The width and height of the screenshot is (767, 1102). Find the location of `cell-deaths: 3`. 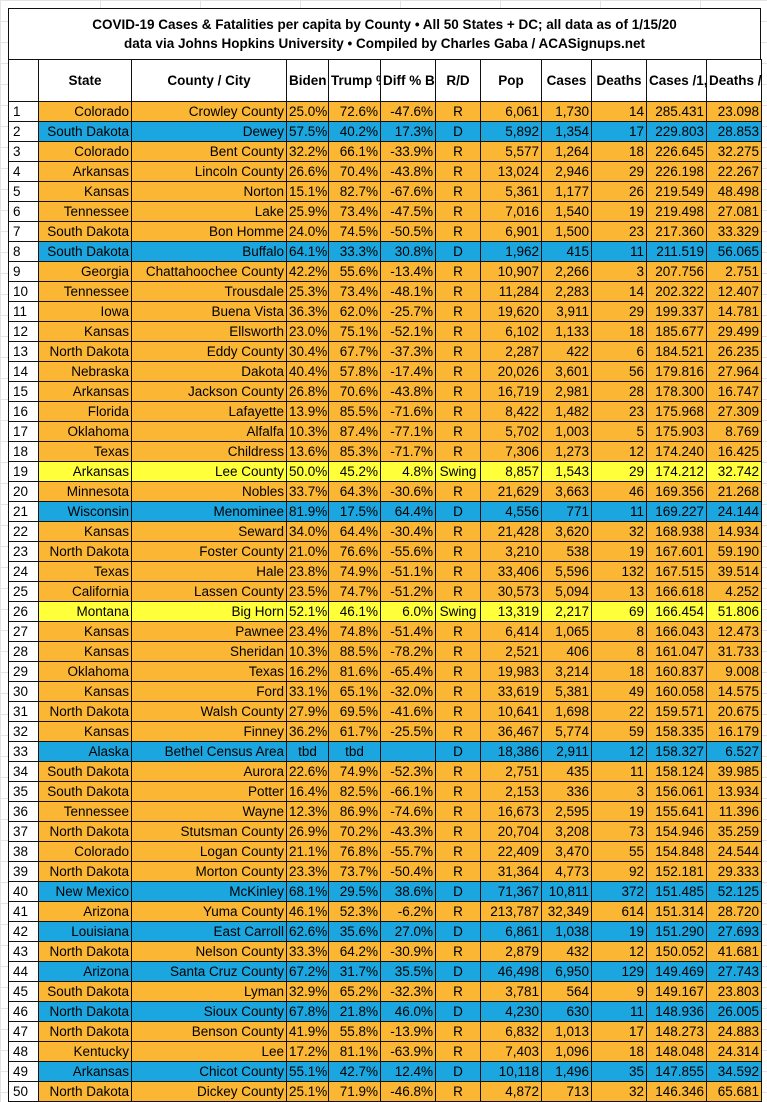

cell-deaths: 3 is located at coordinates (619, 791).